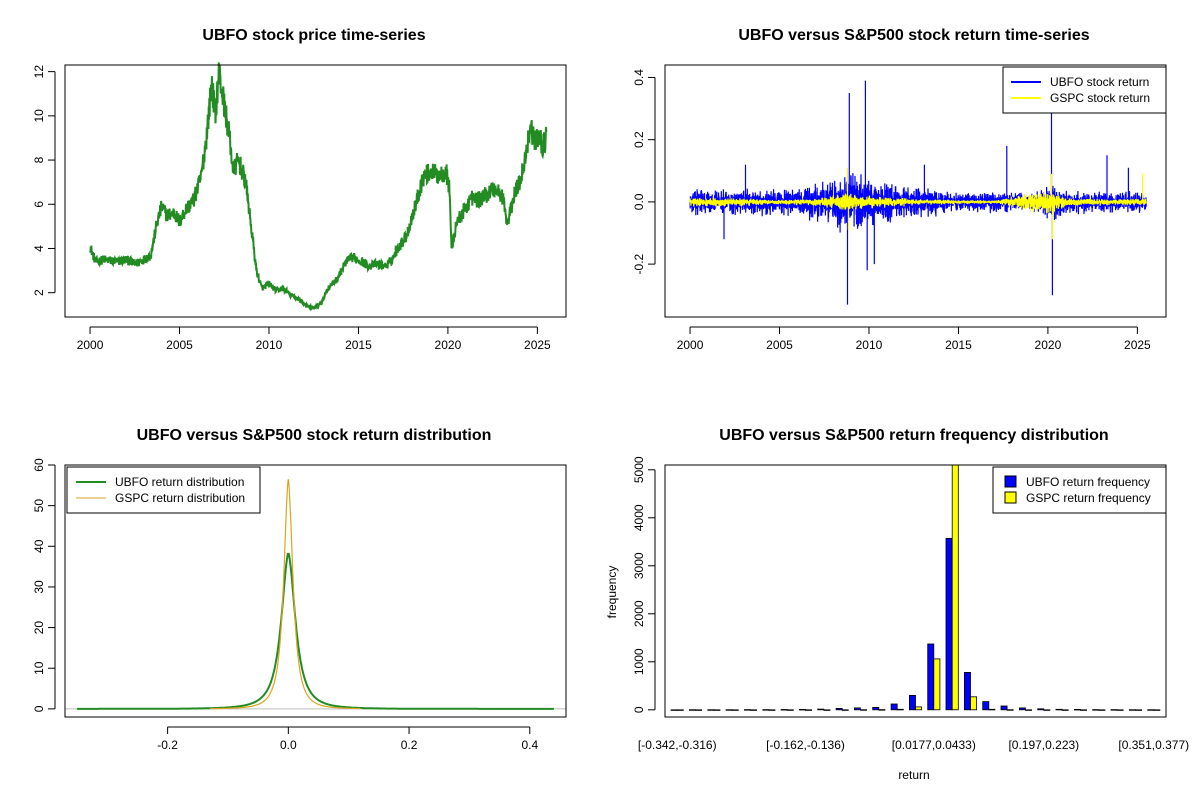  Describe the element at coordinates (1084, 90) in the screenshot. I see `legend: UBFO stock return GSPC stock return` at that location.